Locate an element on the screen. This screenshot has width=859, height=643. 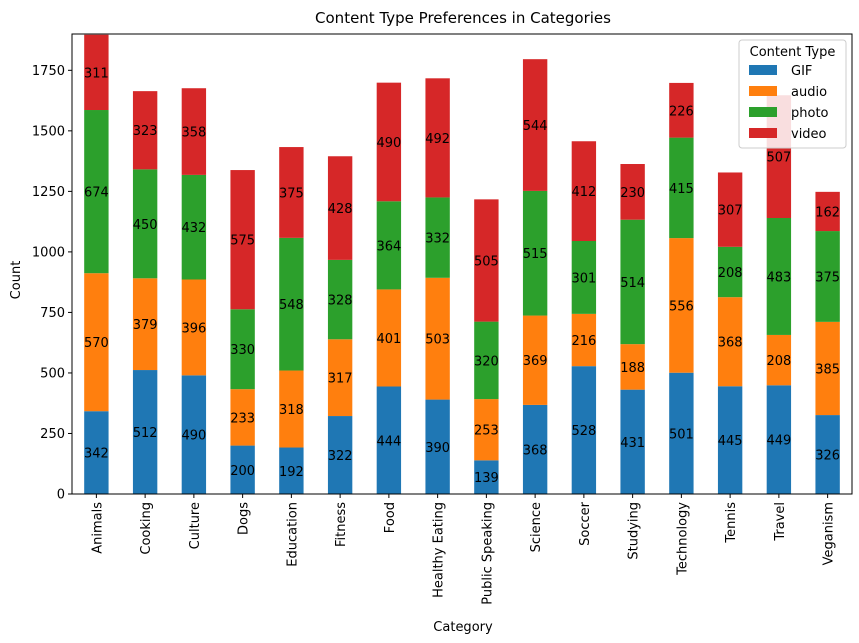
data-label: 253 is located at coordinates (486, 431).